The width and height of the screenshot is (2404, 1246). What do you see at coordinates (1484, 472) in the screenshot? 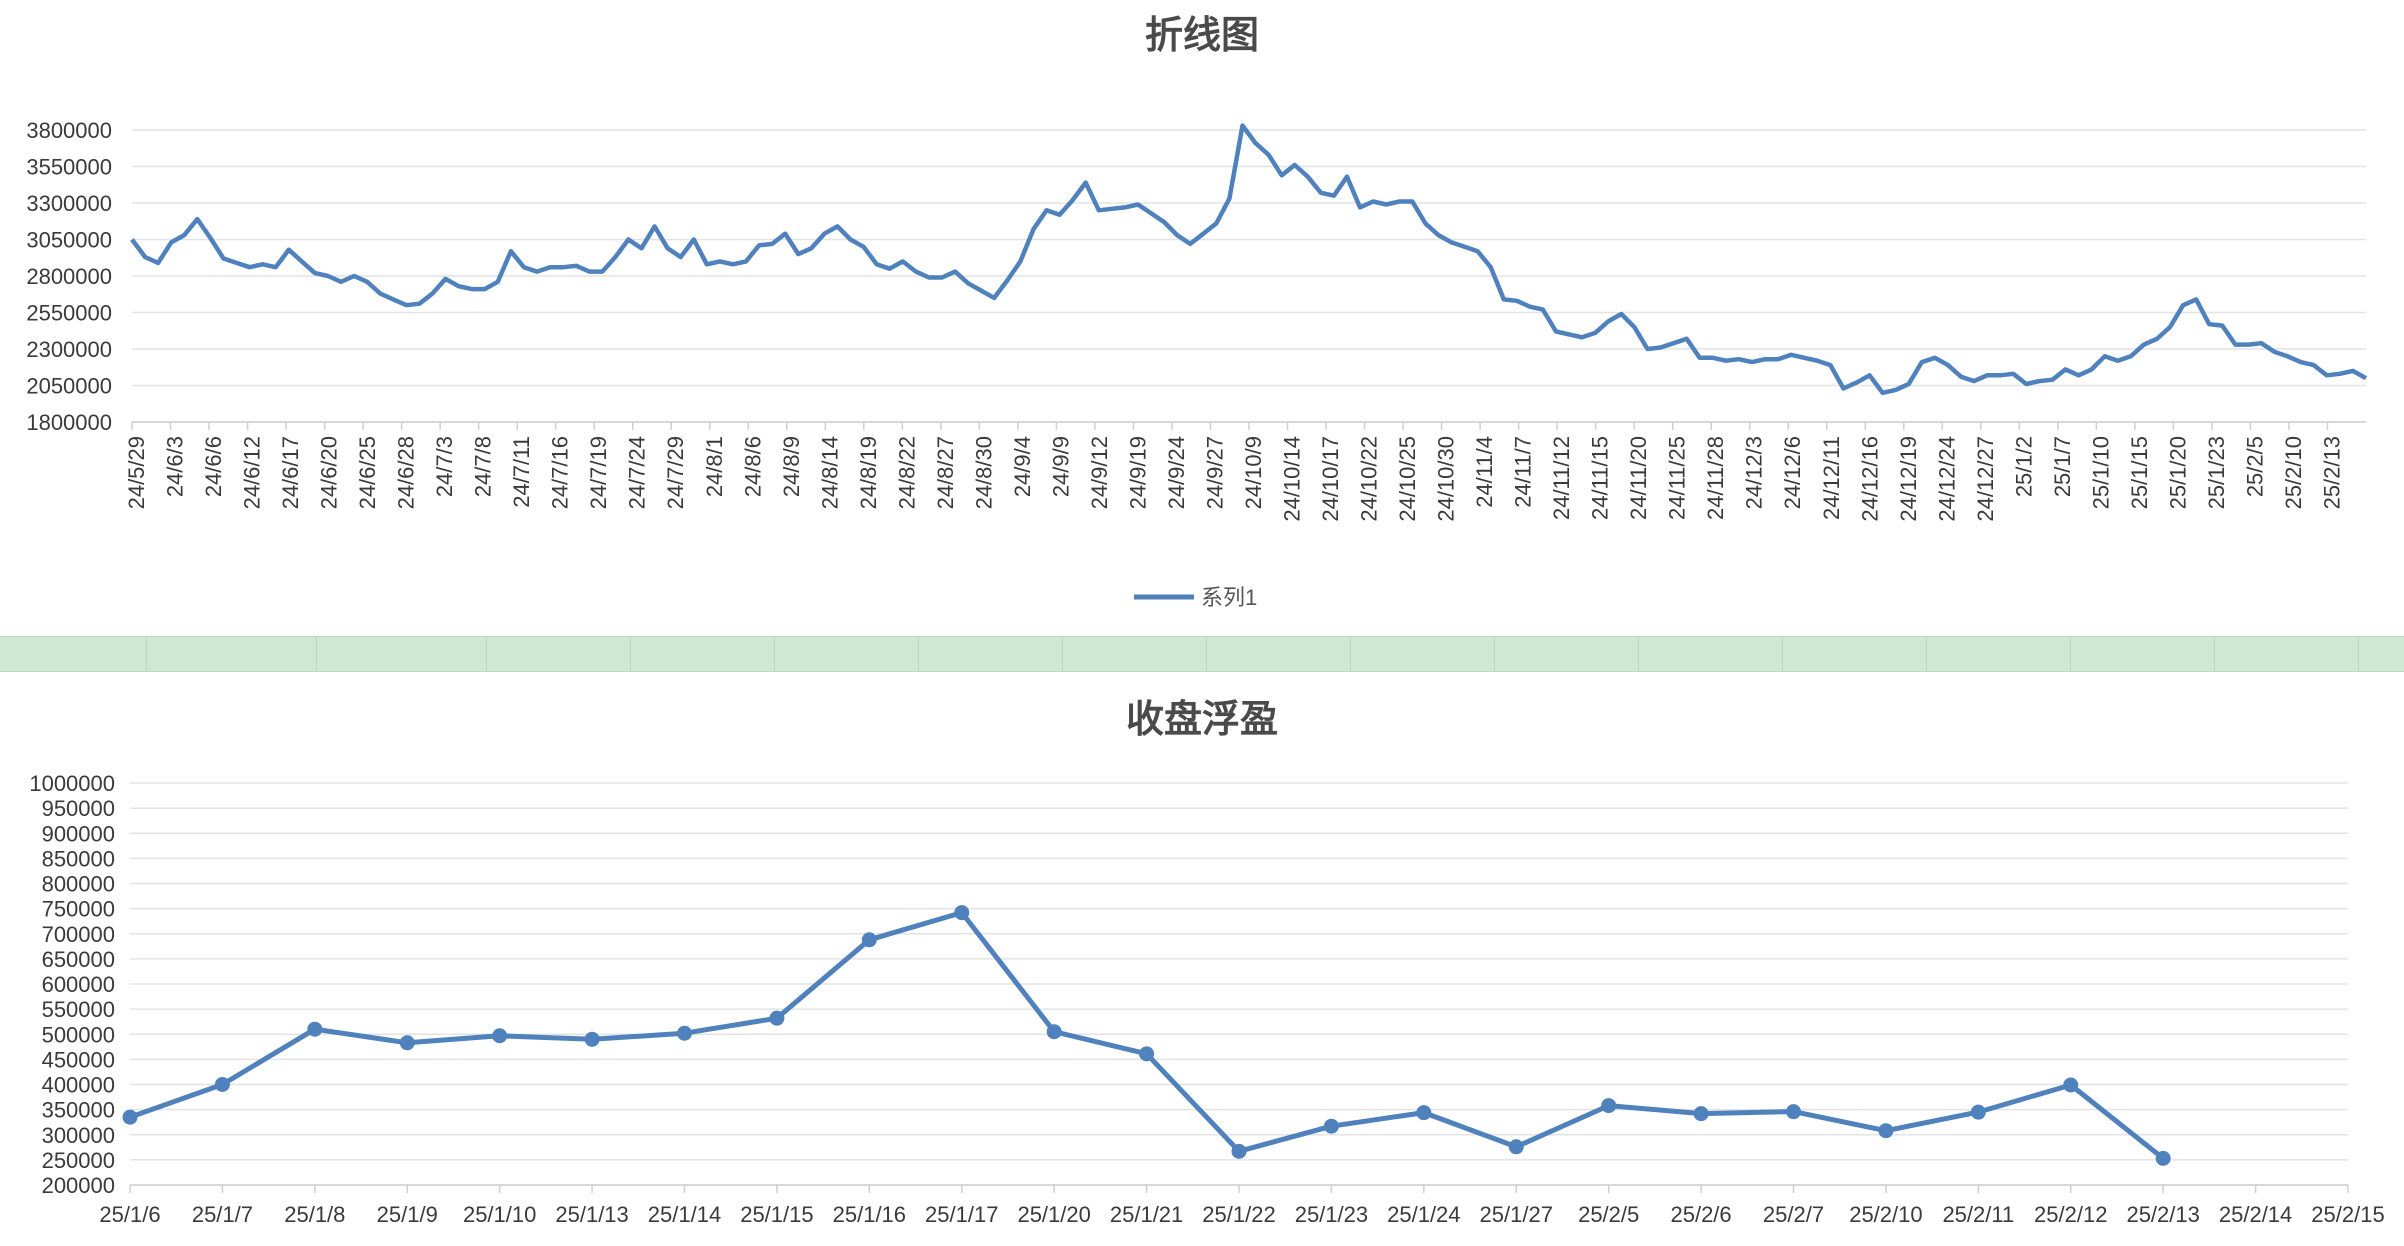
I see `x-tick-label: 24/11/4` at bounding box center [1484, 472].